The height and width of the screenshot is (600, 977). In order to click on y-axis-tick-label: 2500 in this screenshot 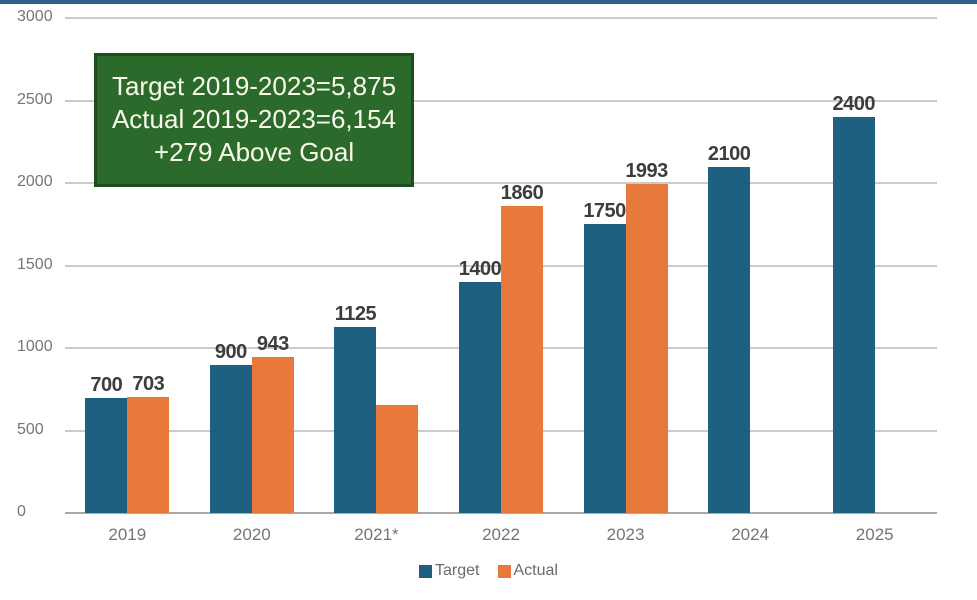, I will do `click(35, 99)`.